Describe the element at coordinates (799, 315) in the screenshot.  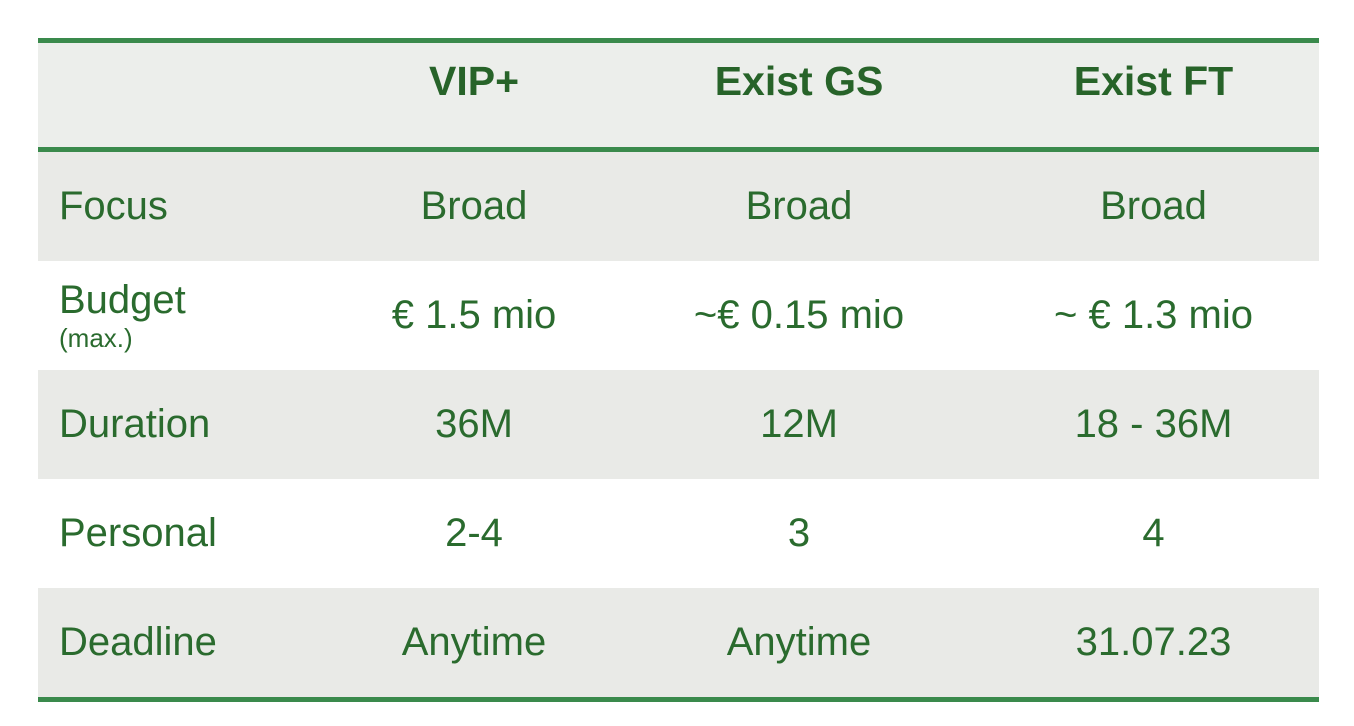
I see `cell-budget-exist-gs: ~€ 0.15 mio` at that location.